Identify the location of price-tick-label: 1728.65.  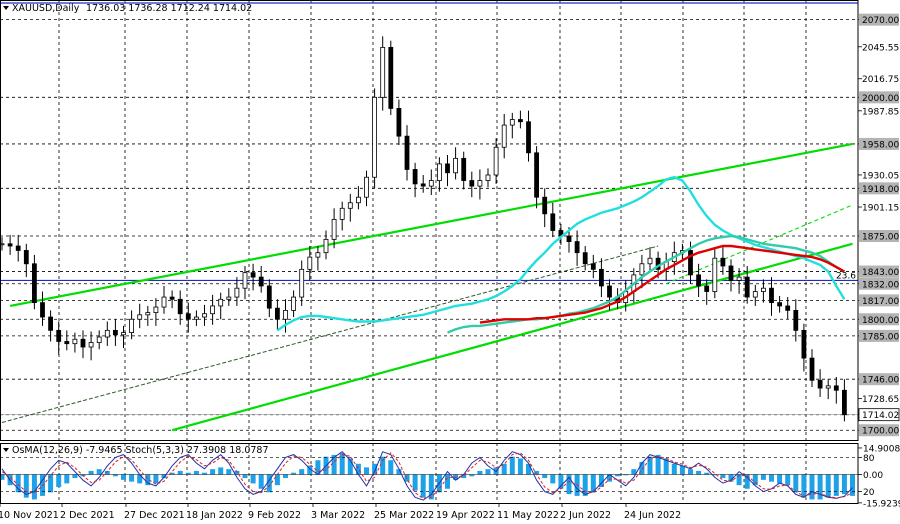
(880, 400).